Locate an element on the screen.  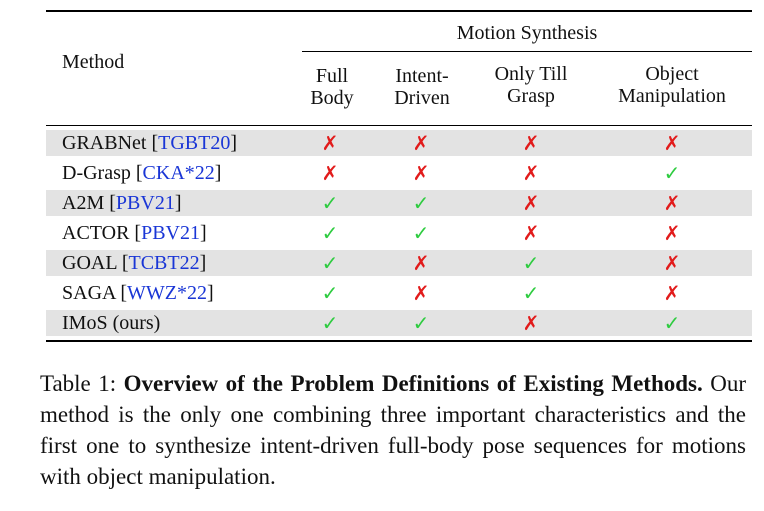
column-header-full-body: Full Body is located at coordinates (332, 87).